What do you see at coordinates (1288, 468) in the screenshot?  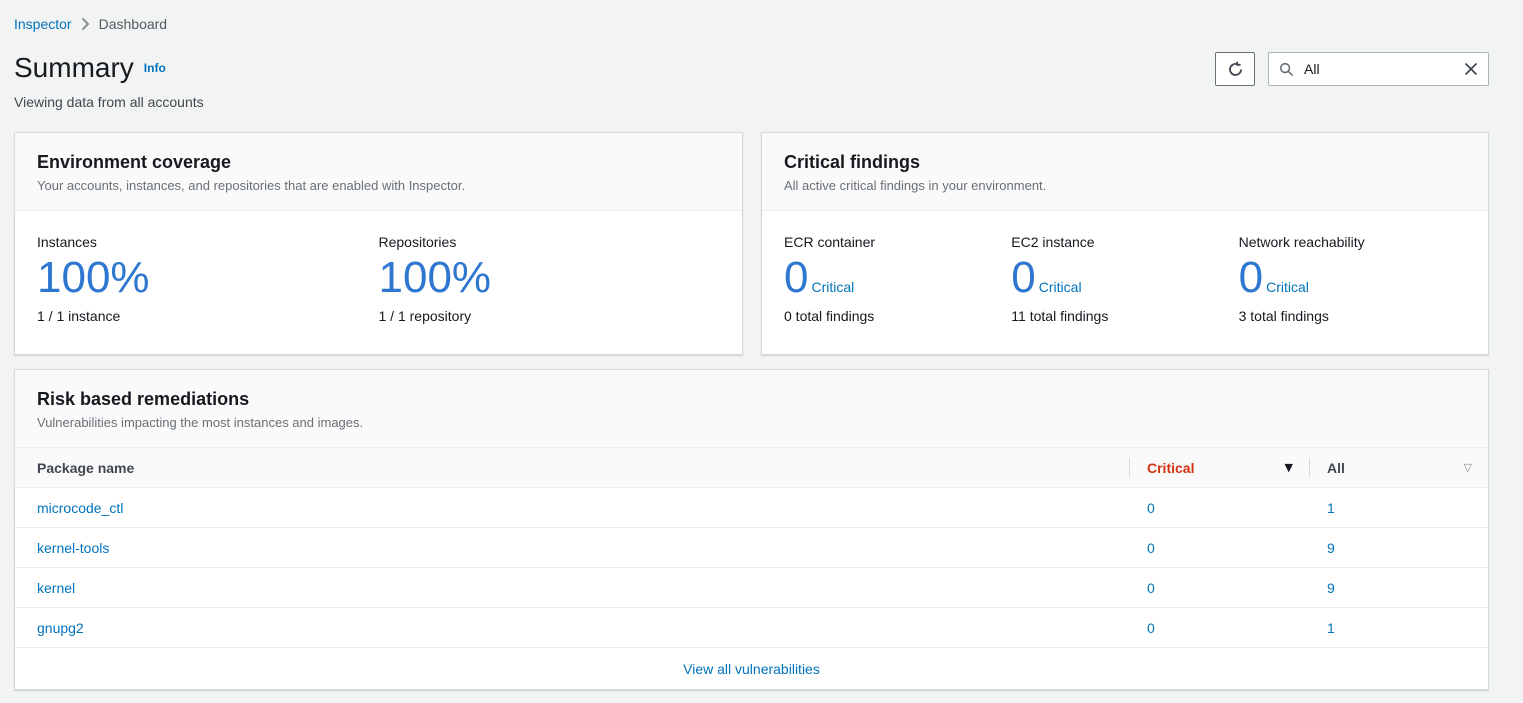 I see `sort-descending-icon: ▼` at bounding box center [1288, 468].